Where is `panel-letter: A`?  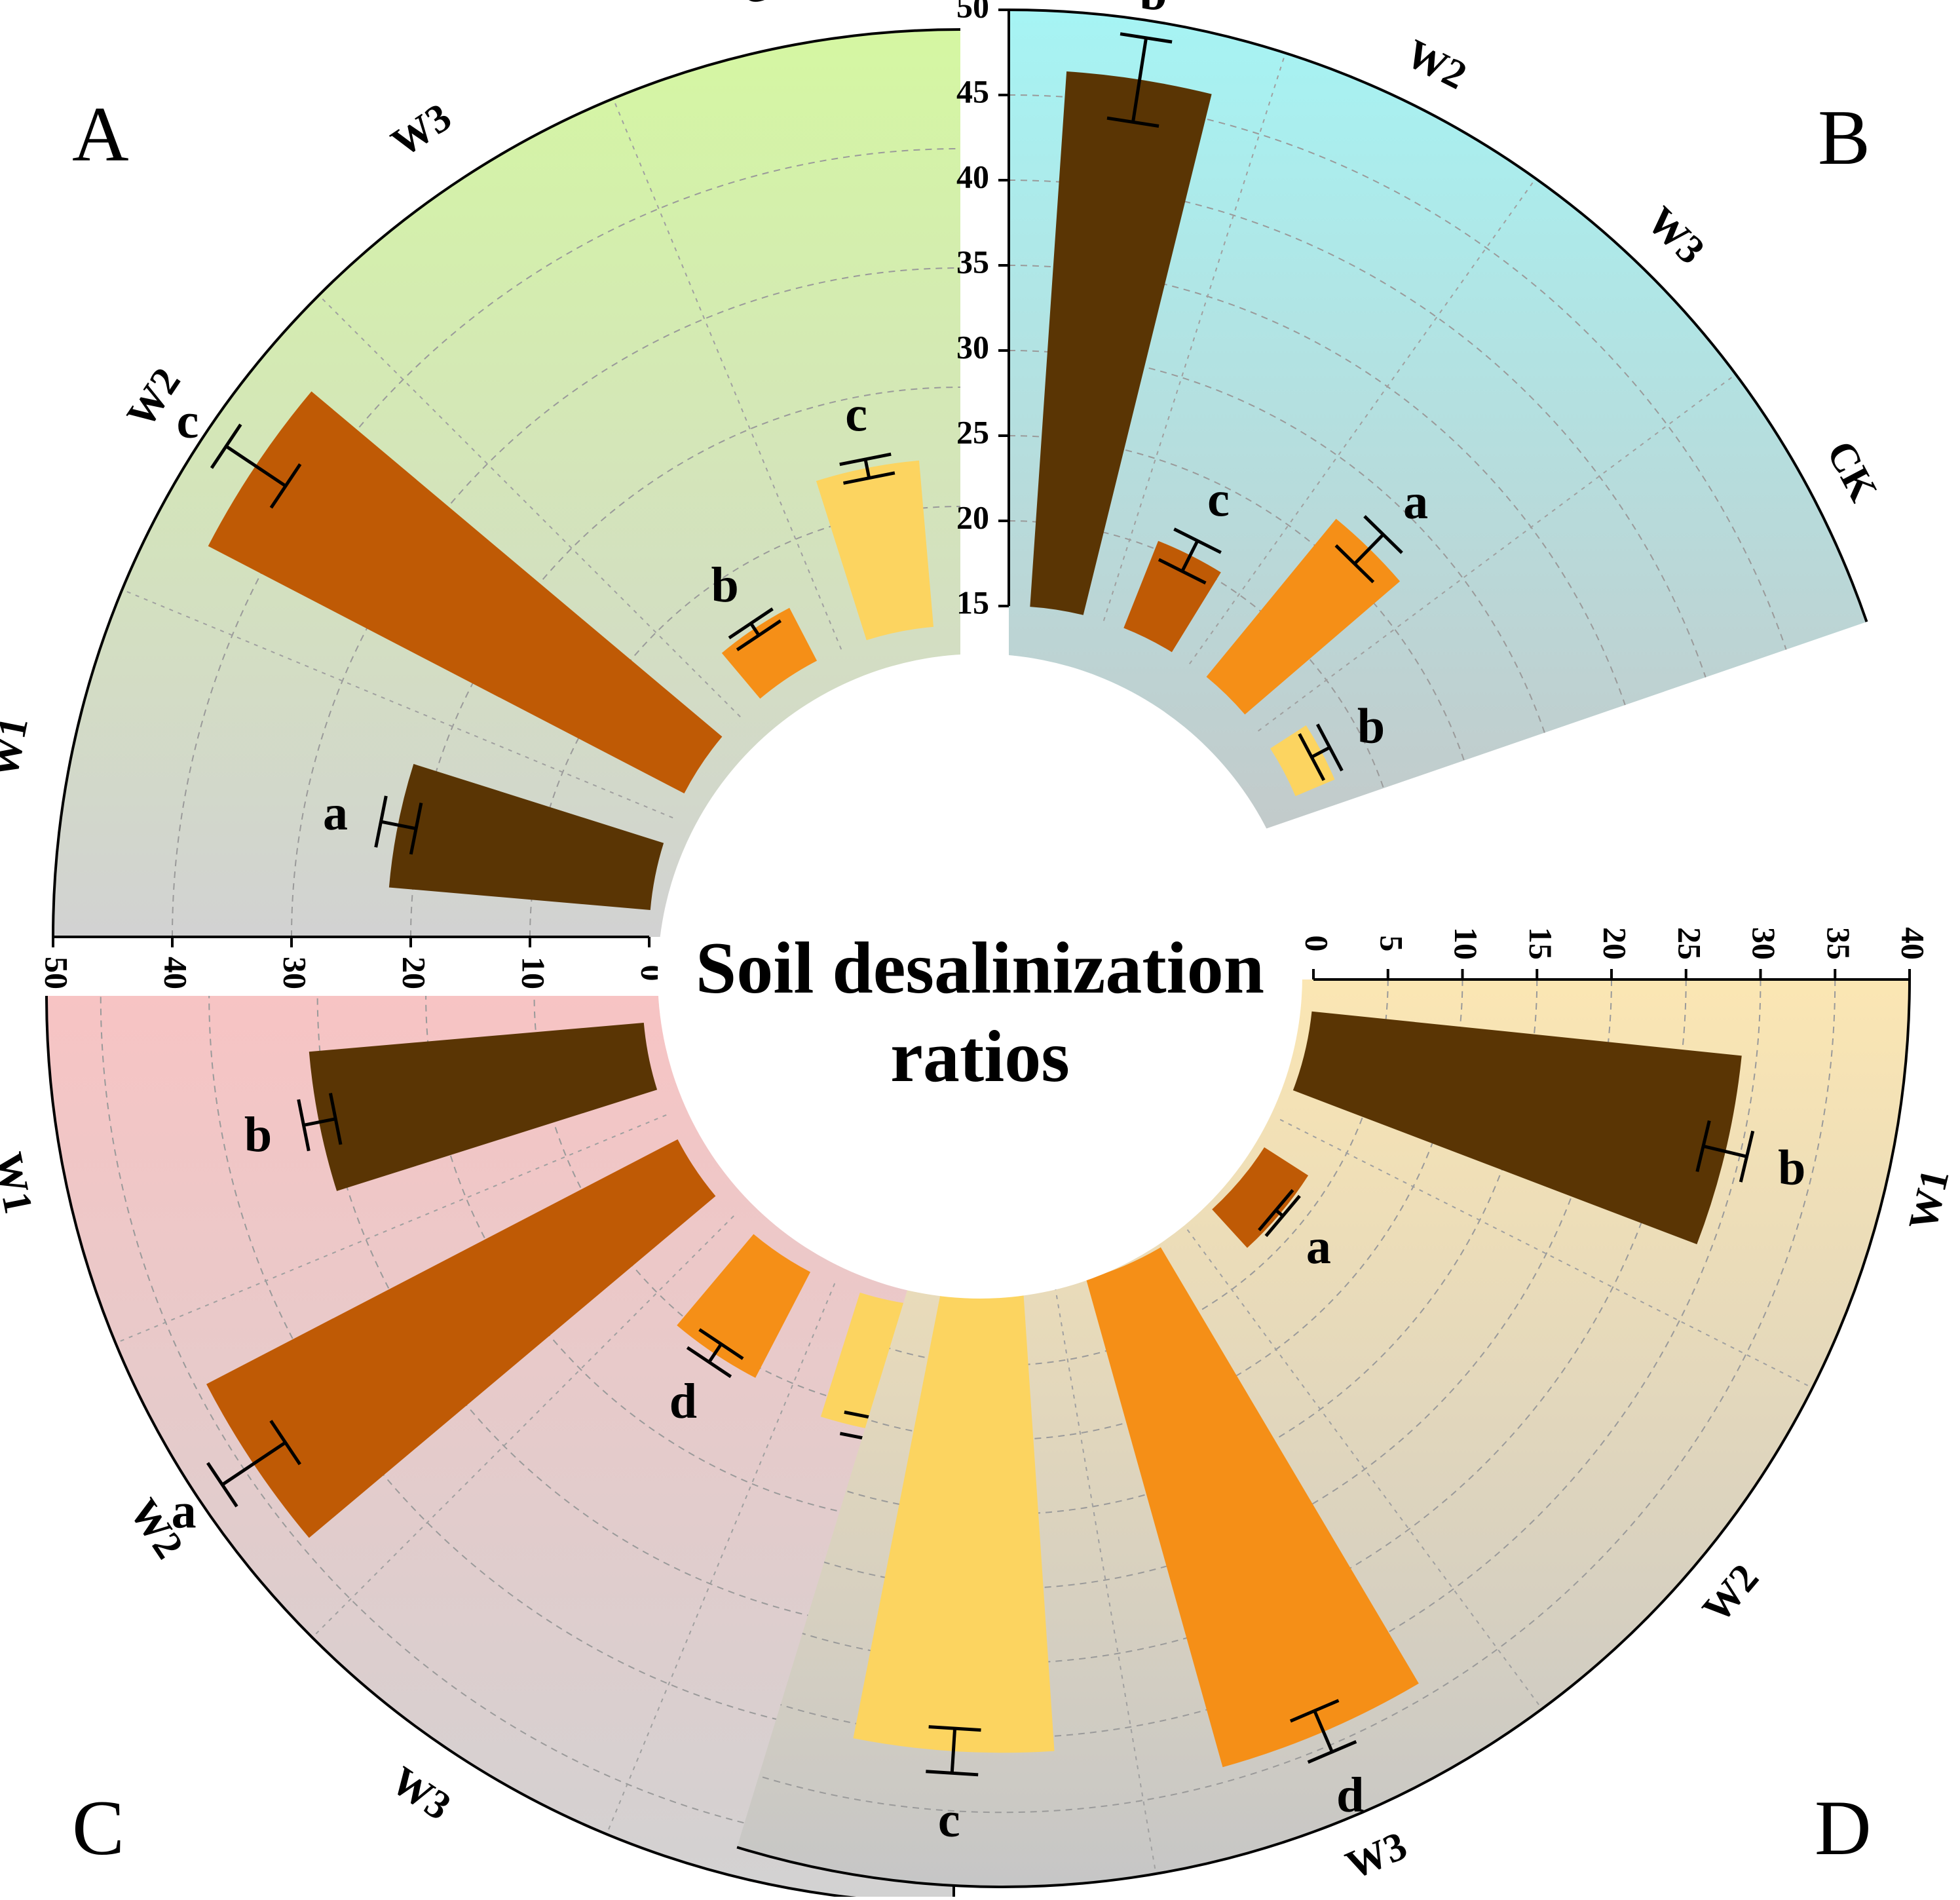 panel-letter: A is located at coordinates (100, 134).